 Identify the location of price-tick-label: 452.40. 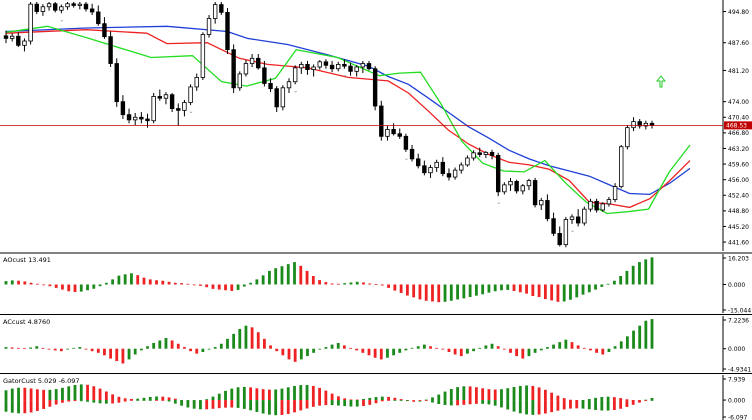
(738, 196).